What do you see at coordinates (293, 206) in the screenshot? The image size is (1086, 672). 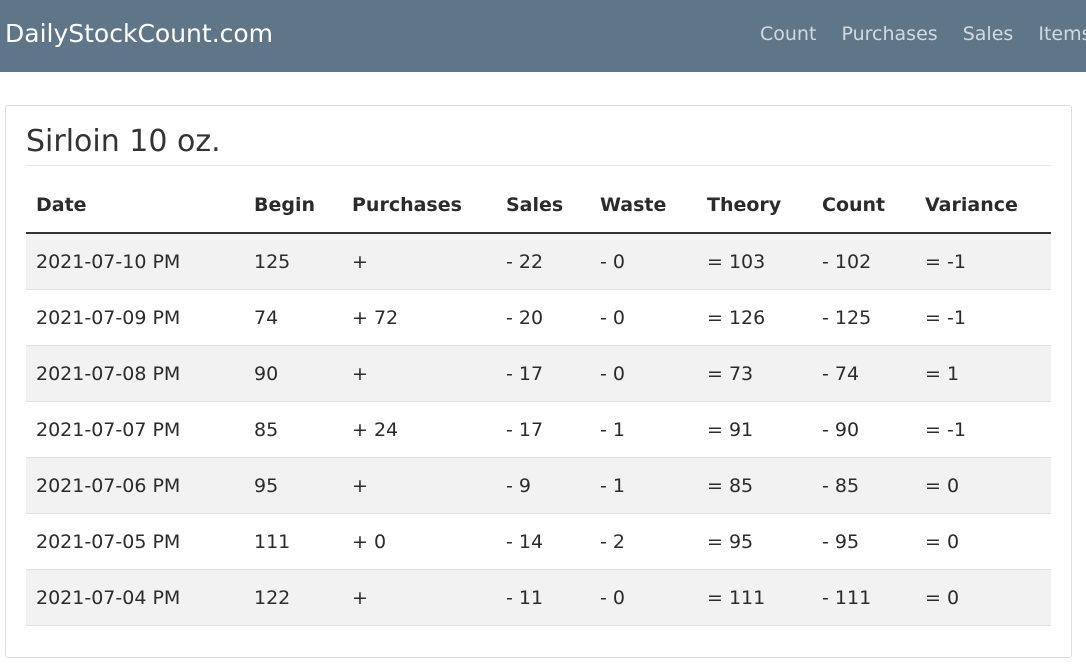 I see `header-begin: Begin` at bounding box center [293, 206].